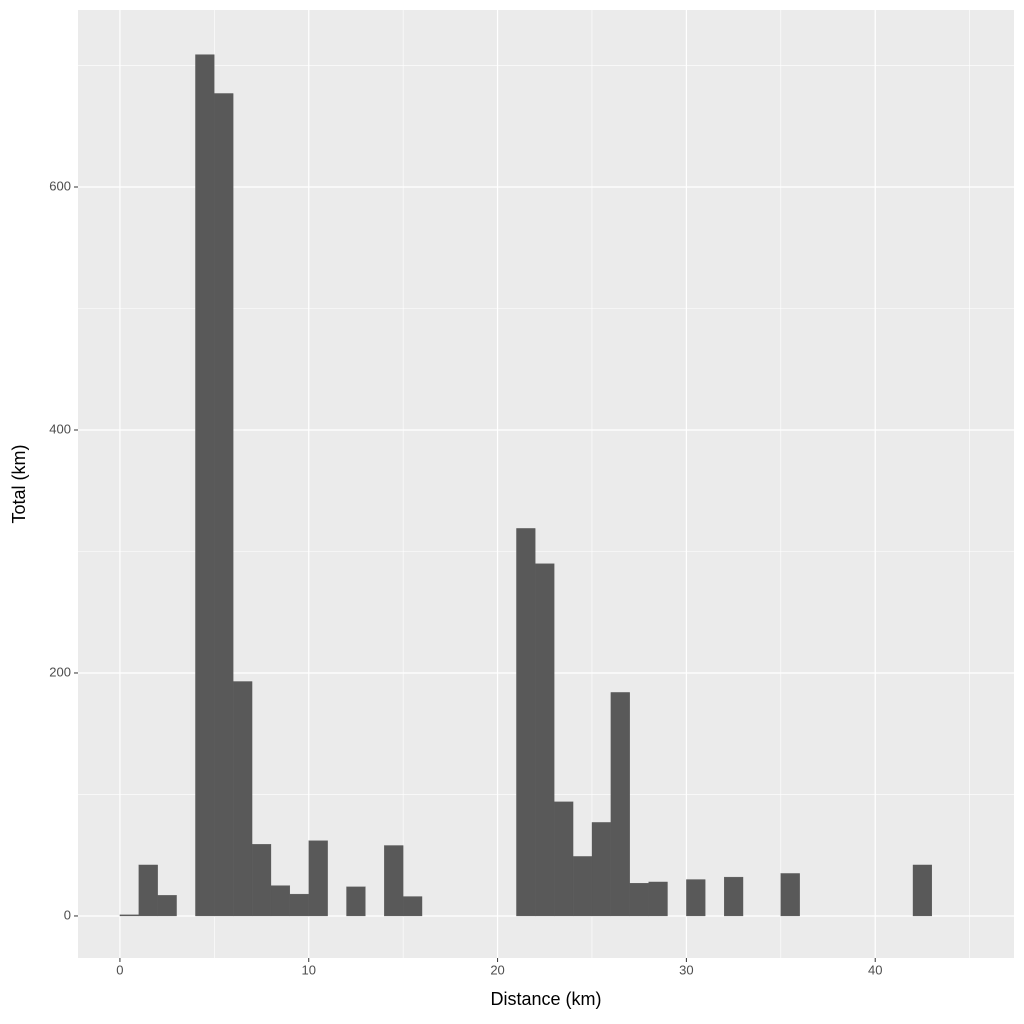  I want to click on x-tick-label: 10, so click(309, 969).